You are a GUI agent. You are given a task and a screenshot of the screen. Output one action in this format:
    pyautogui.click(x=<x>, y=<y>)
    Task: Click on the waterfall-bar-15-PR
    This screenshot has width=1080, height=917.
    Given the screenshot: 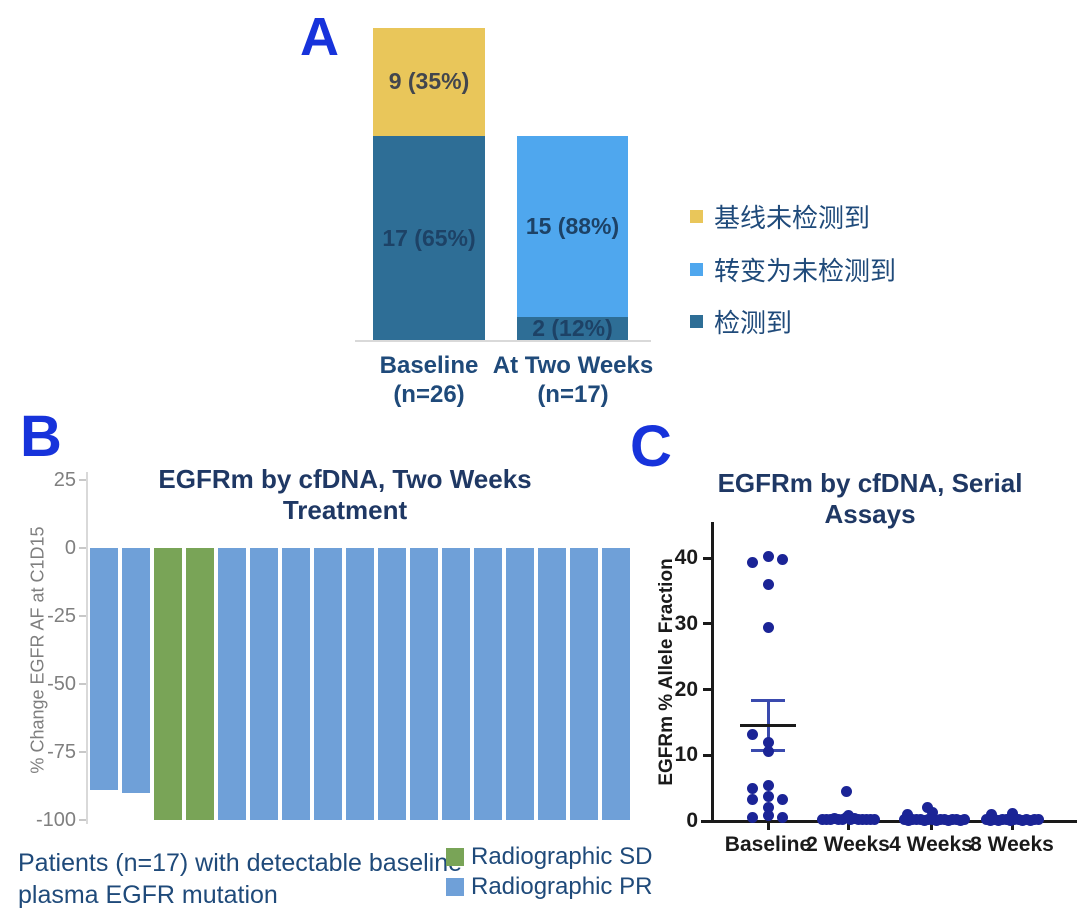 What is the action you would take?
    pyautogui.click(x=552, y=684)
    